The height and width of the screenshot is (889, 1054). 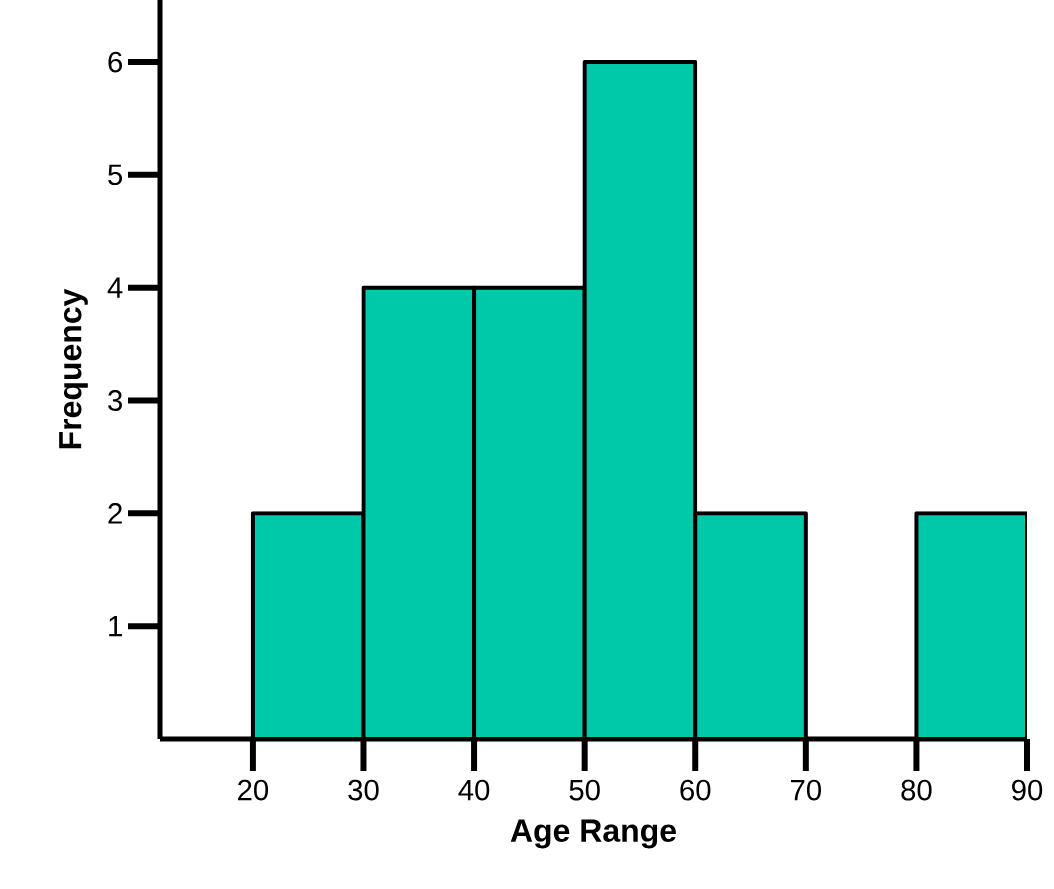 I want to click on x-tick-label: 50, so click(x=584, y=790).